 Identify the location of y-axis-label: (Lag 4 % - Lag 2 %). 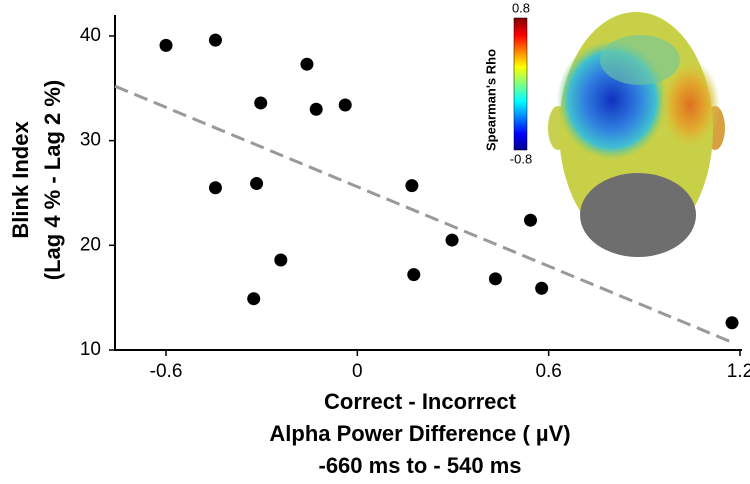
(52, 180).